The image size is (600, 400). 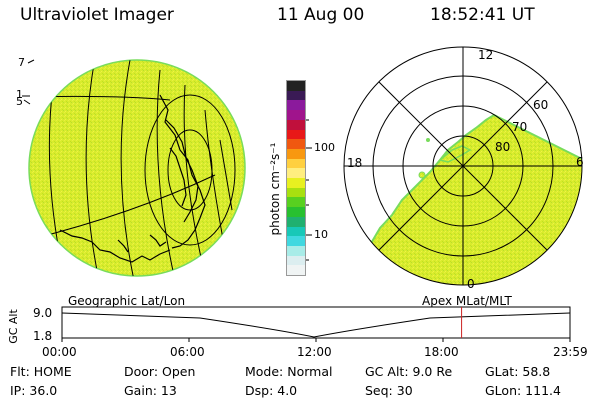 I want to click on edge-label-2: 1, so click(x=19, y=94).